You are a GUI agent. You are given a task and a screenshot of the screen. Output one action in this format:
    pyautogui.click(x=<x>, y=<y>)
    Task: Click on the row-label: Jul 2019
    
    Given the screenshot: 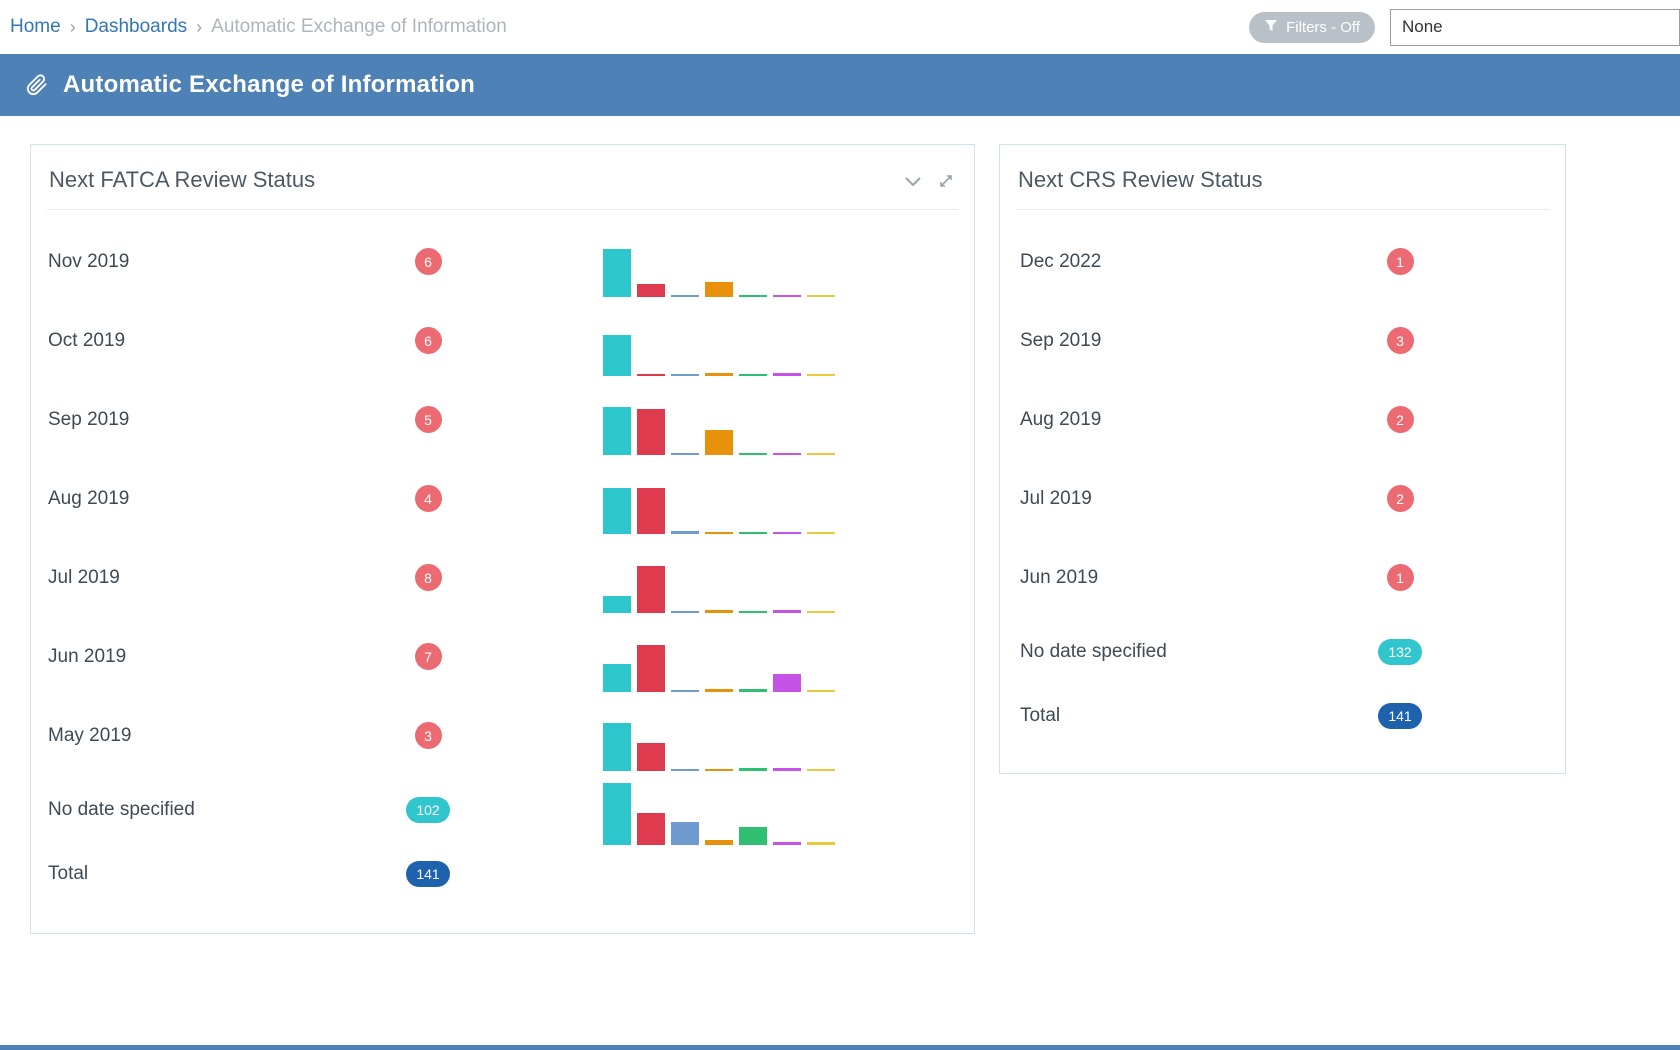 What is the action you would take?
    pyautogui.click(x=1056, y=498)
    